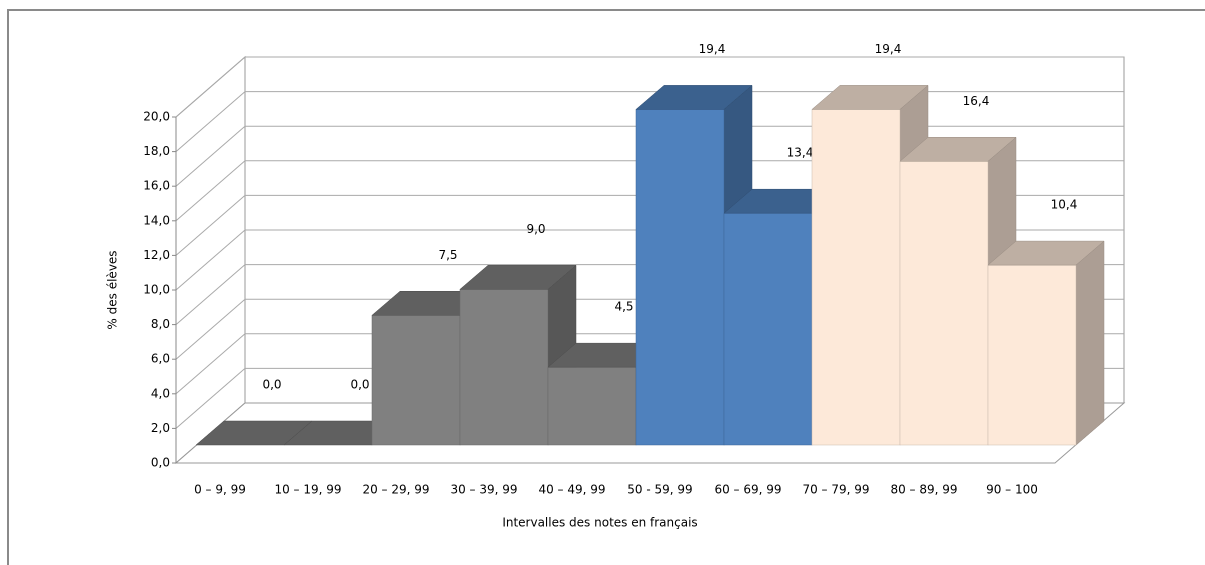 Image resolution: width=1205 pixels, height=565 pixels. I want to click on y-tick-label: 16,0, so click(156, 186).